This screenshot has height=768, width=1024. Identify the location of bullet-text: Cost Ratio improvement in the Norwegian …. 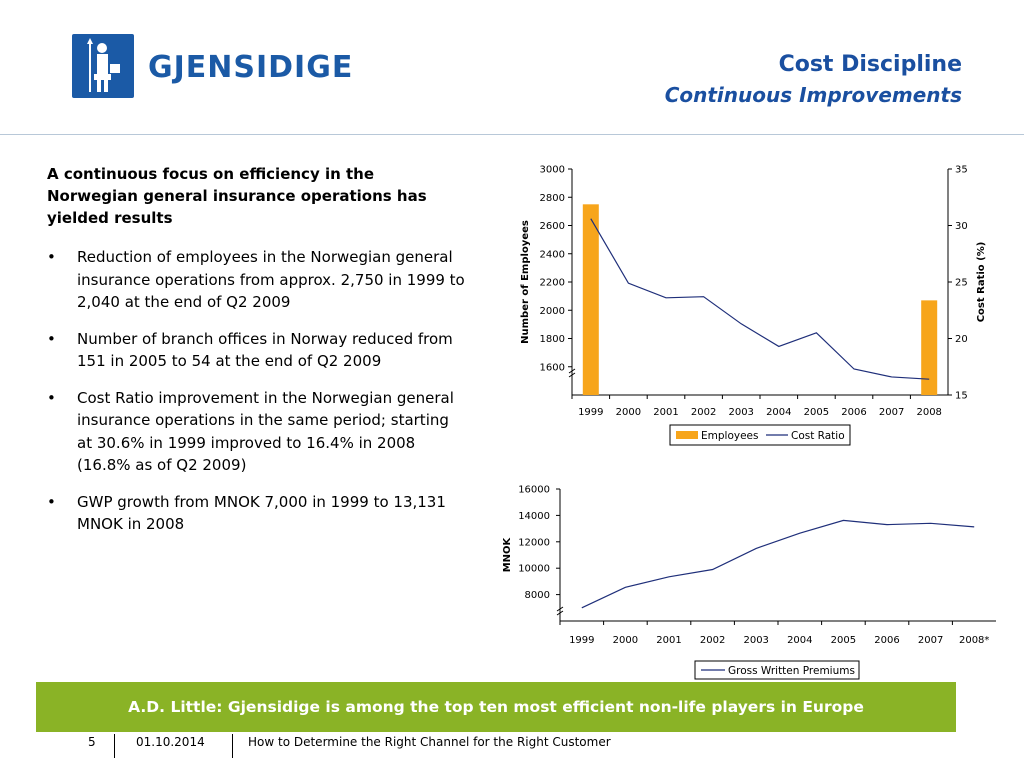
(265, 431).